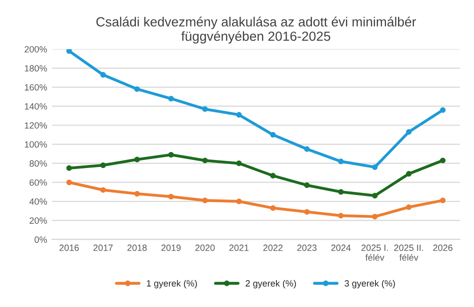 The image size is (474, 307). Describe the element at coordinates (137, 247) in the screenshot. I see `x-tick-label: 2018` at that location.